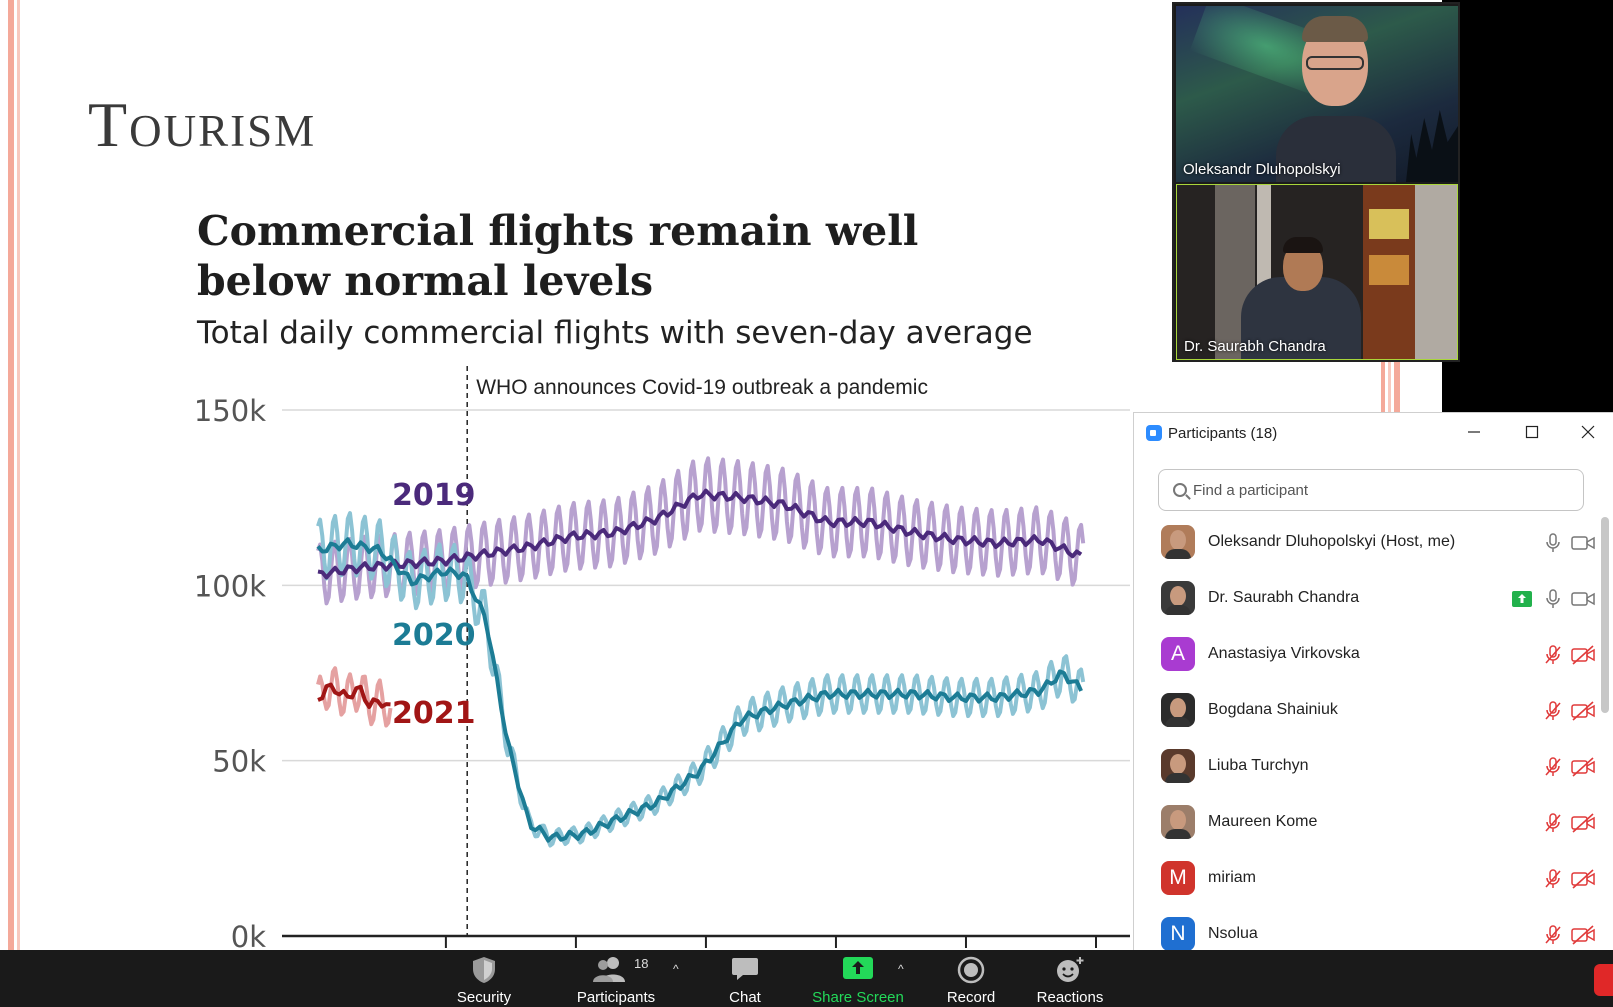 This screenshot has height=1007, width=1613. I want to click on y-tick-label: 100k, so click(230, 586).